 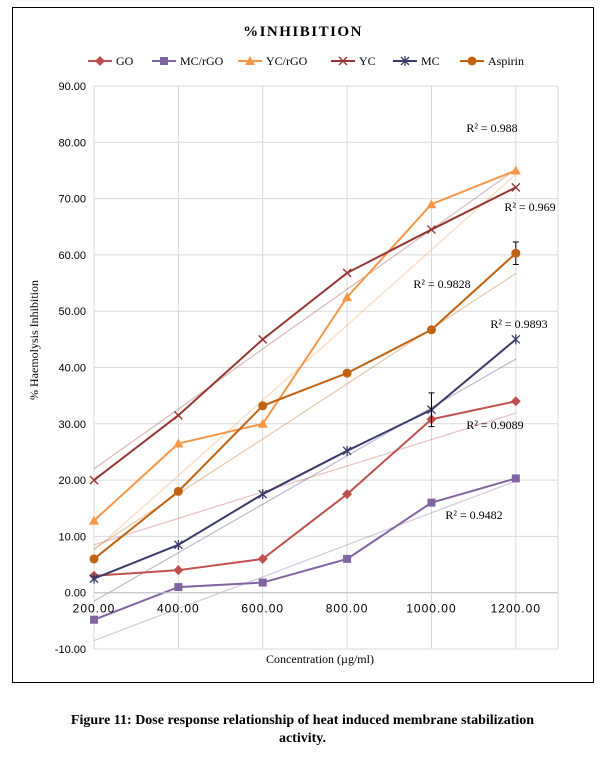 What do you see at coordinates (72, 256) in the screenshot?
I see `y-tick-label: 60.00` at bounding box center [72, 256].